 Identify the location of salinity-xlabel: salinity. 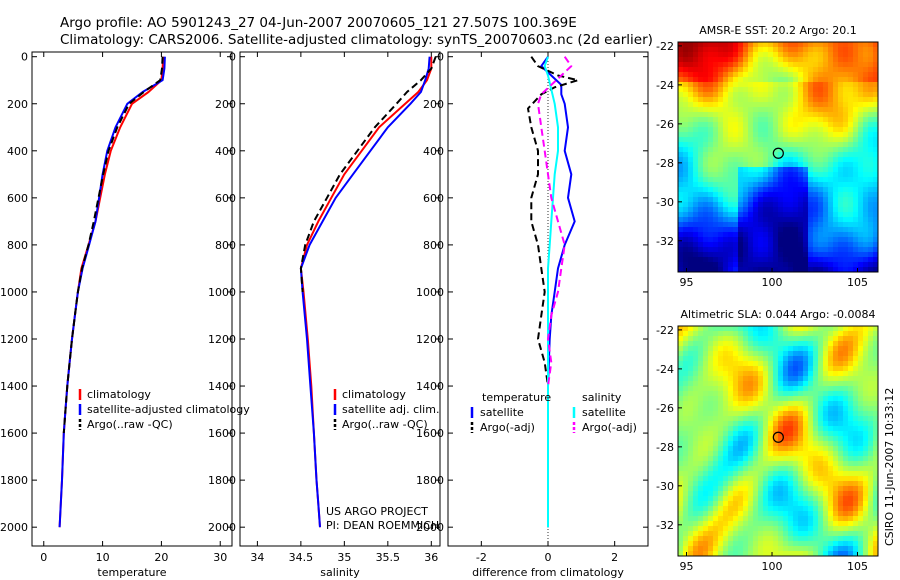
(340, 572).